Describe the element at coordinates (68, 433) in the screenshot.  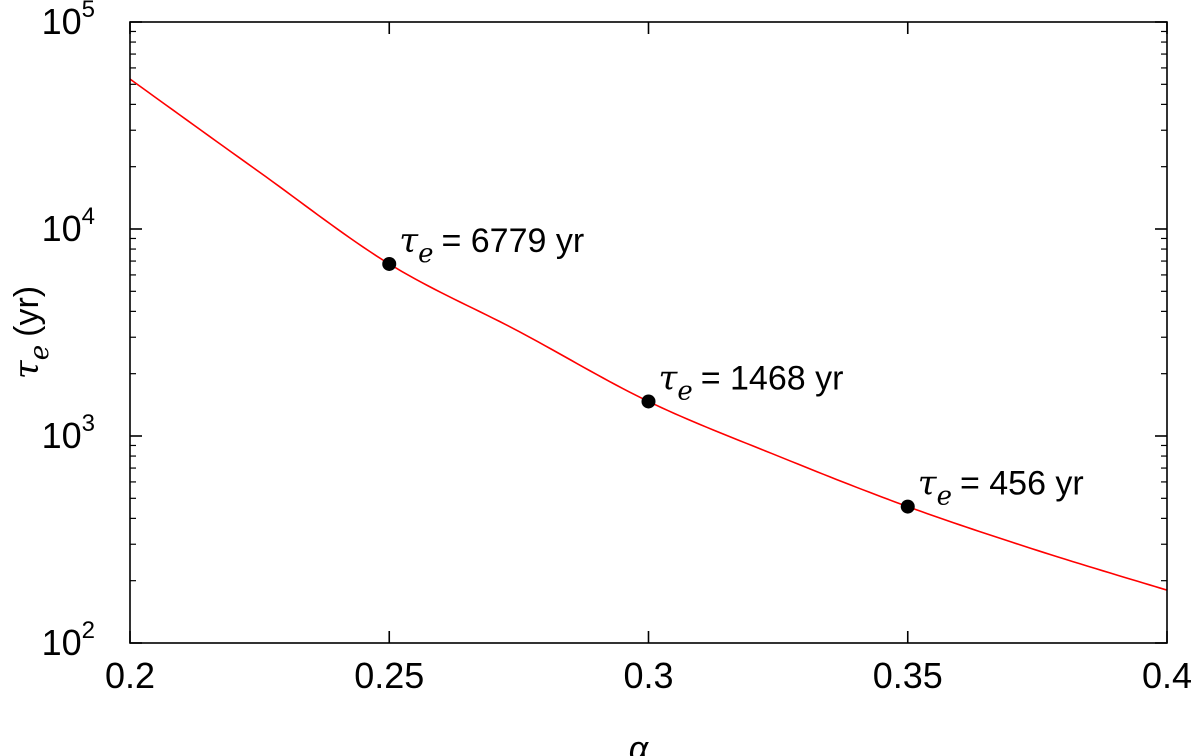
I see `y-tick-label: 10³` at that location.